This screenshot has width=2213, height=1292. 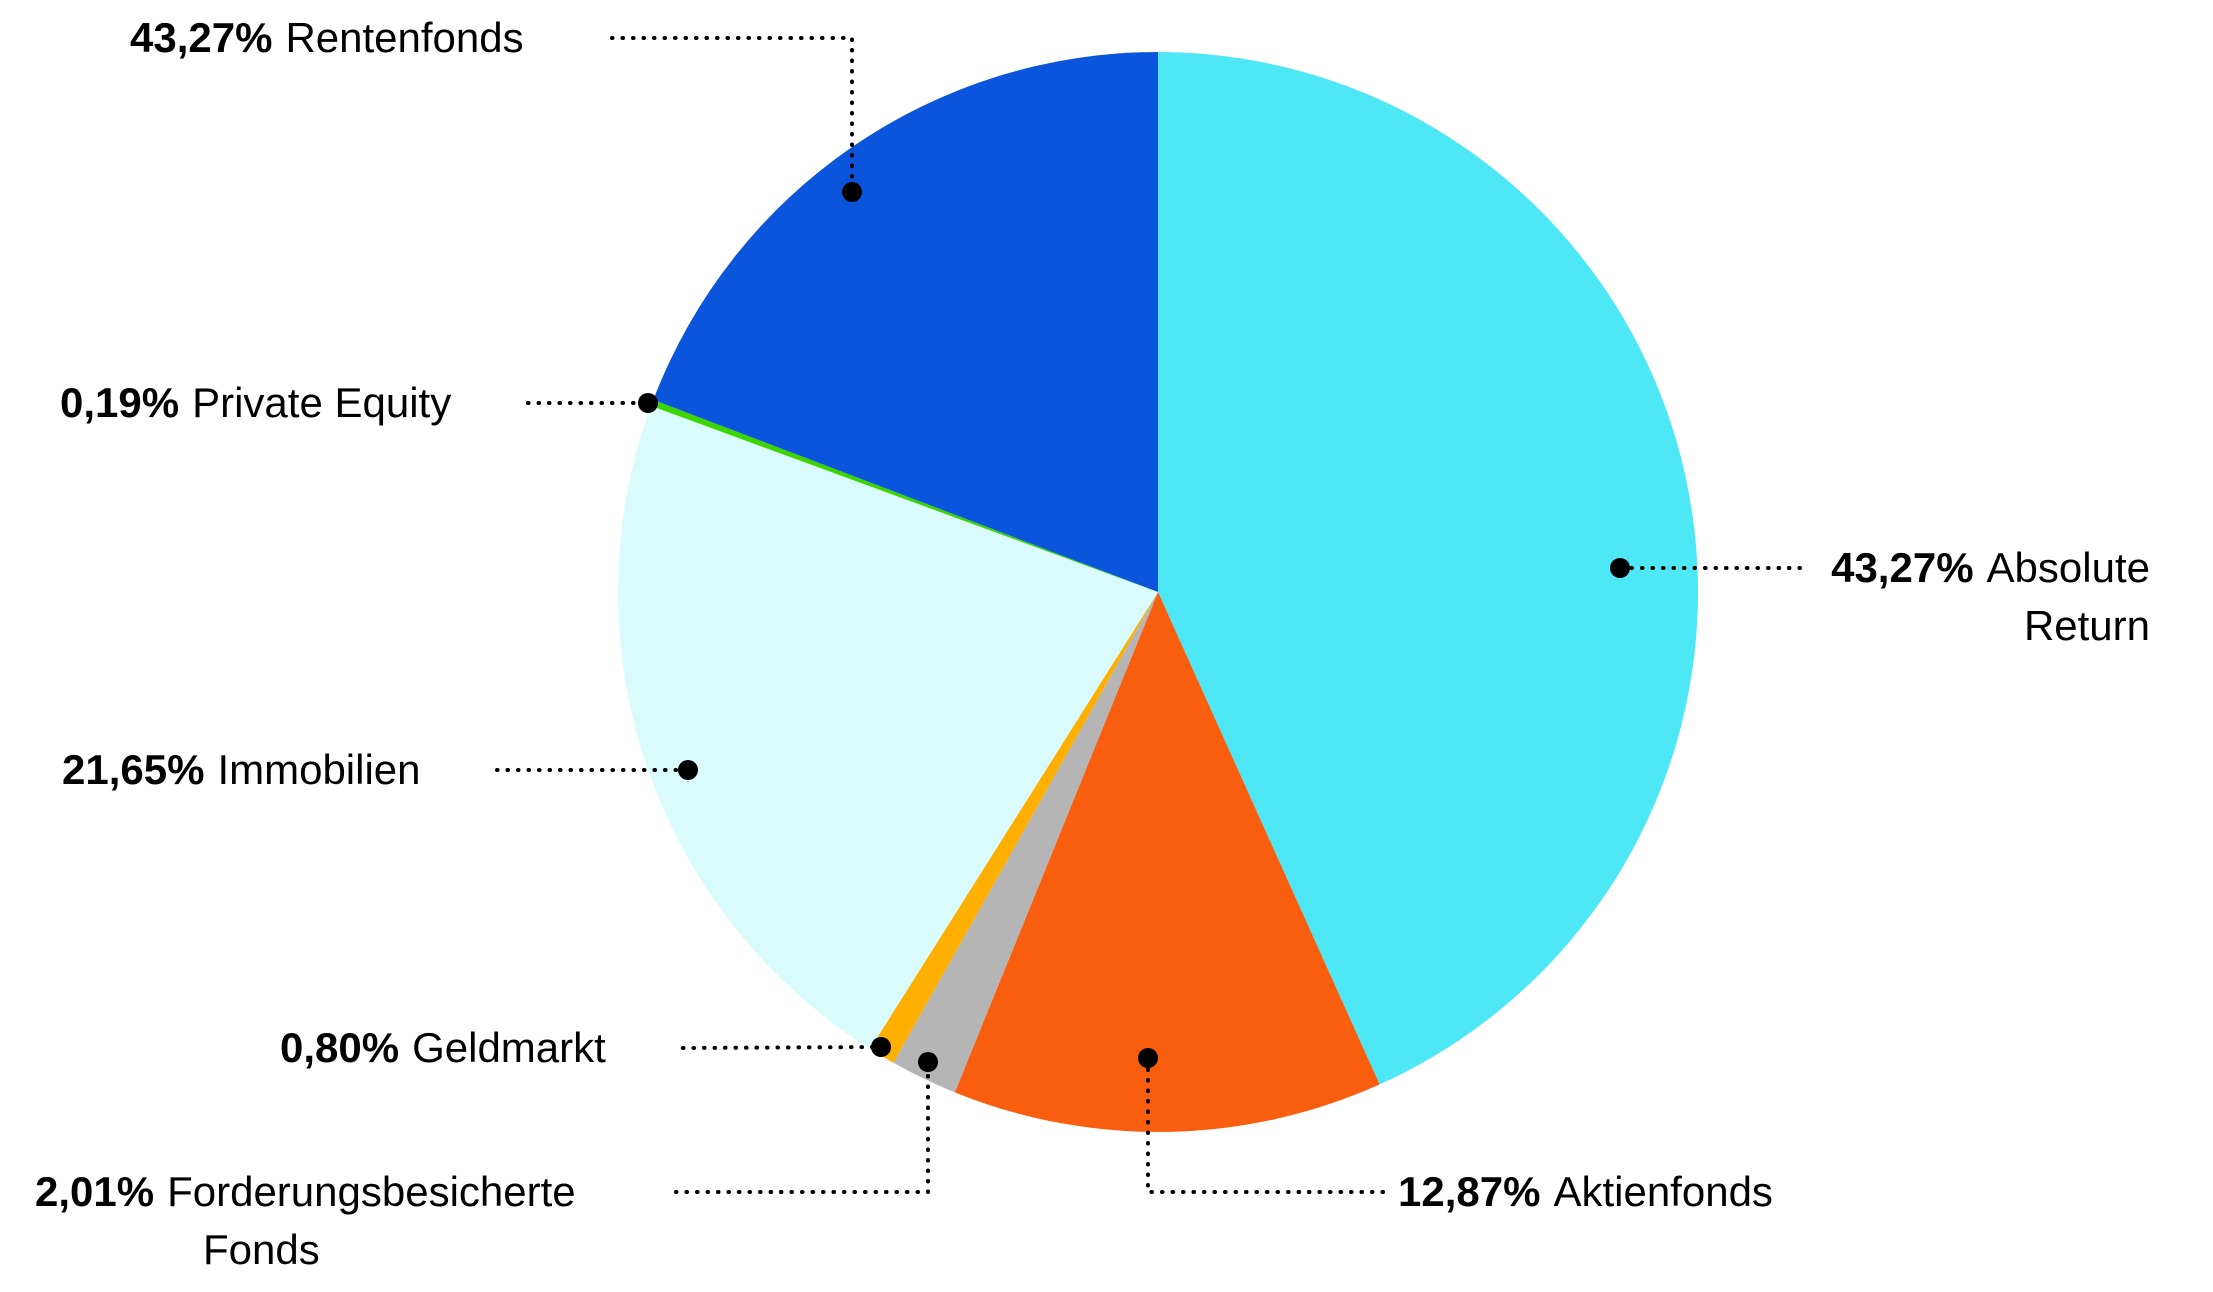 I want to click on callout-forderung: 2,01% Forderungsbesicherte Fonds, so click(x=305, y=1221).